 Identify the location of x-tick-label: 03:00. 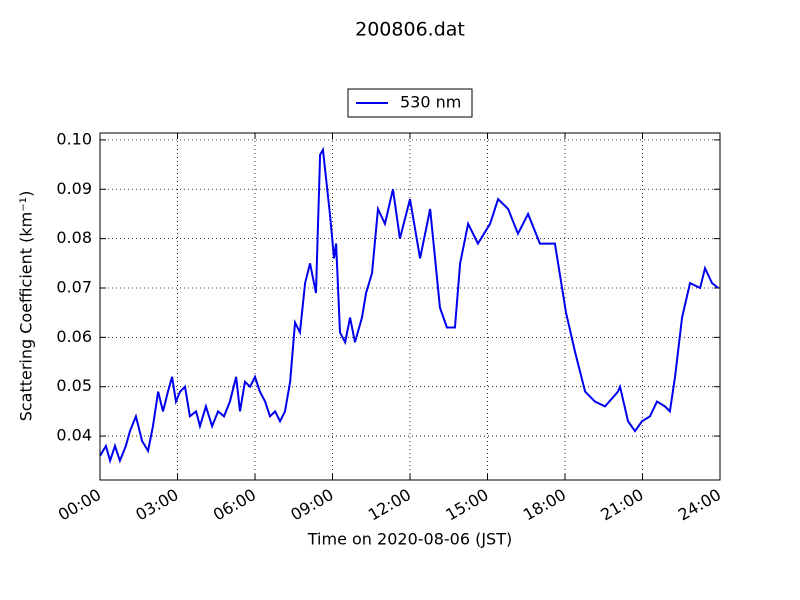
(156, 505).